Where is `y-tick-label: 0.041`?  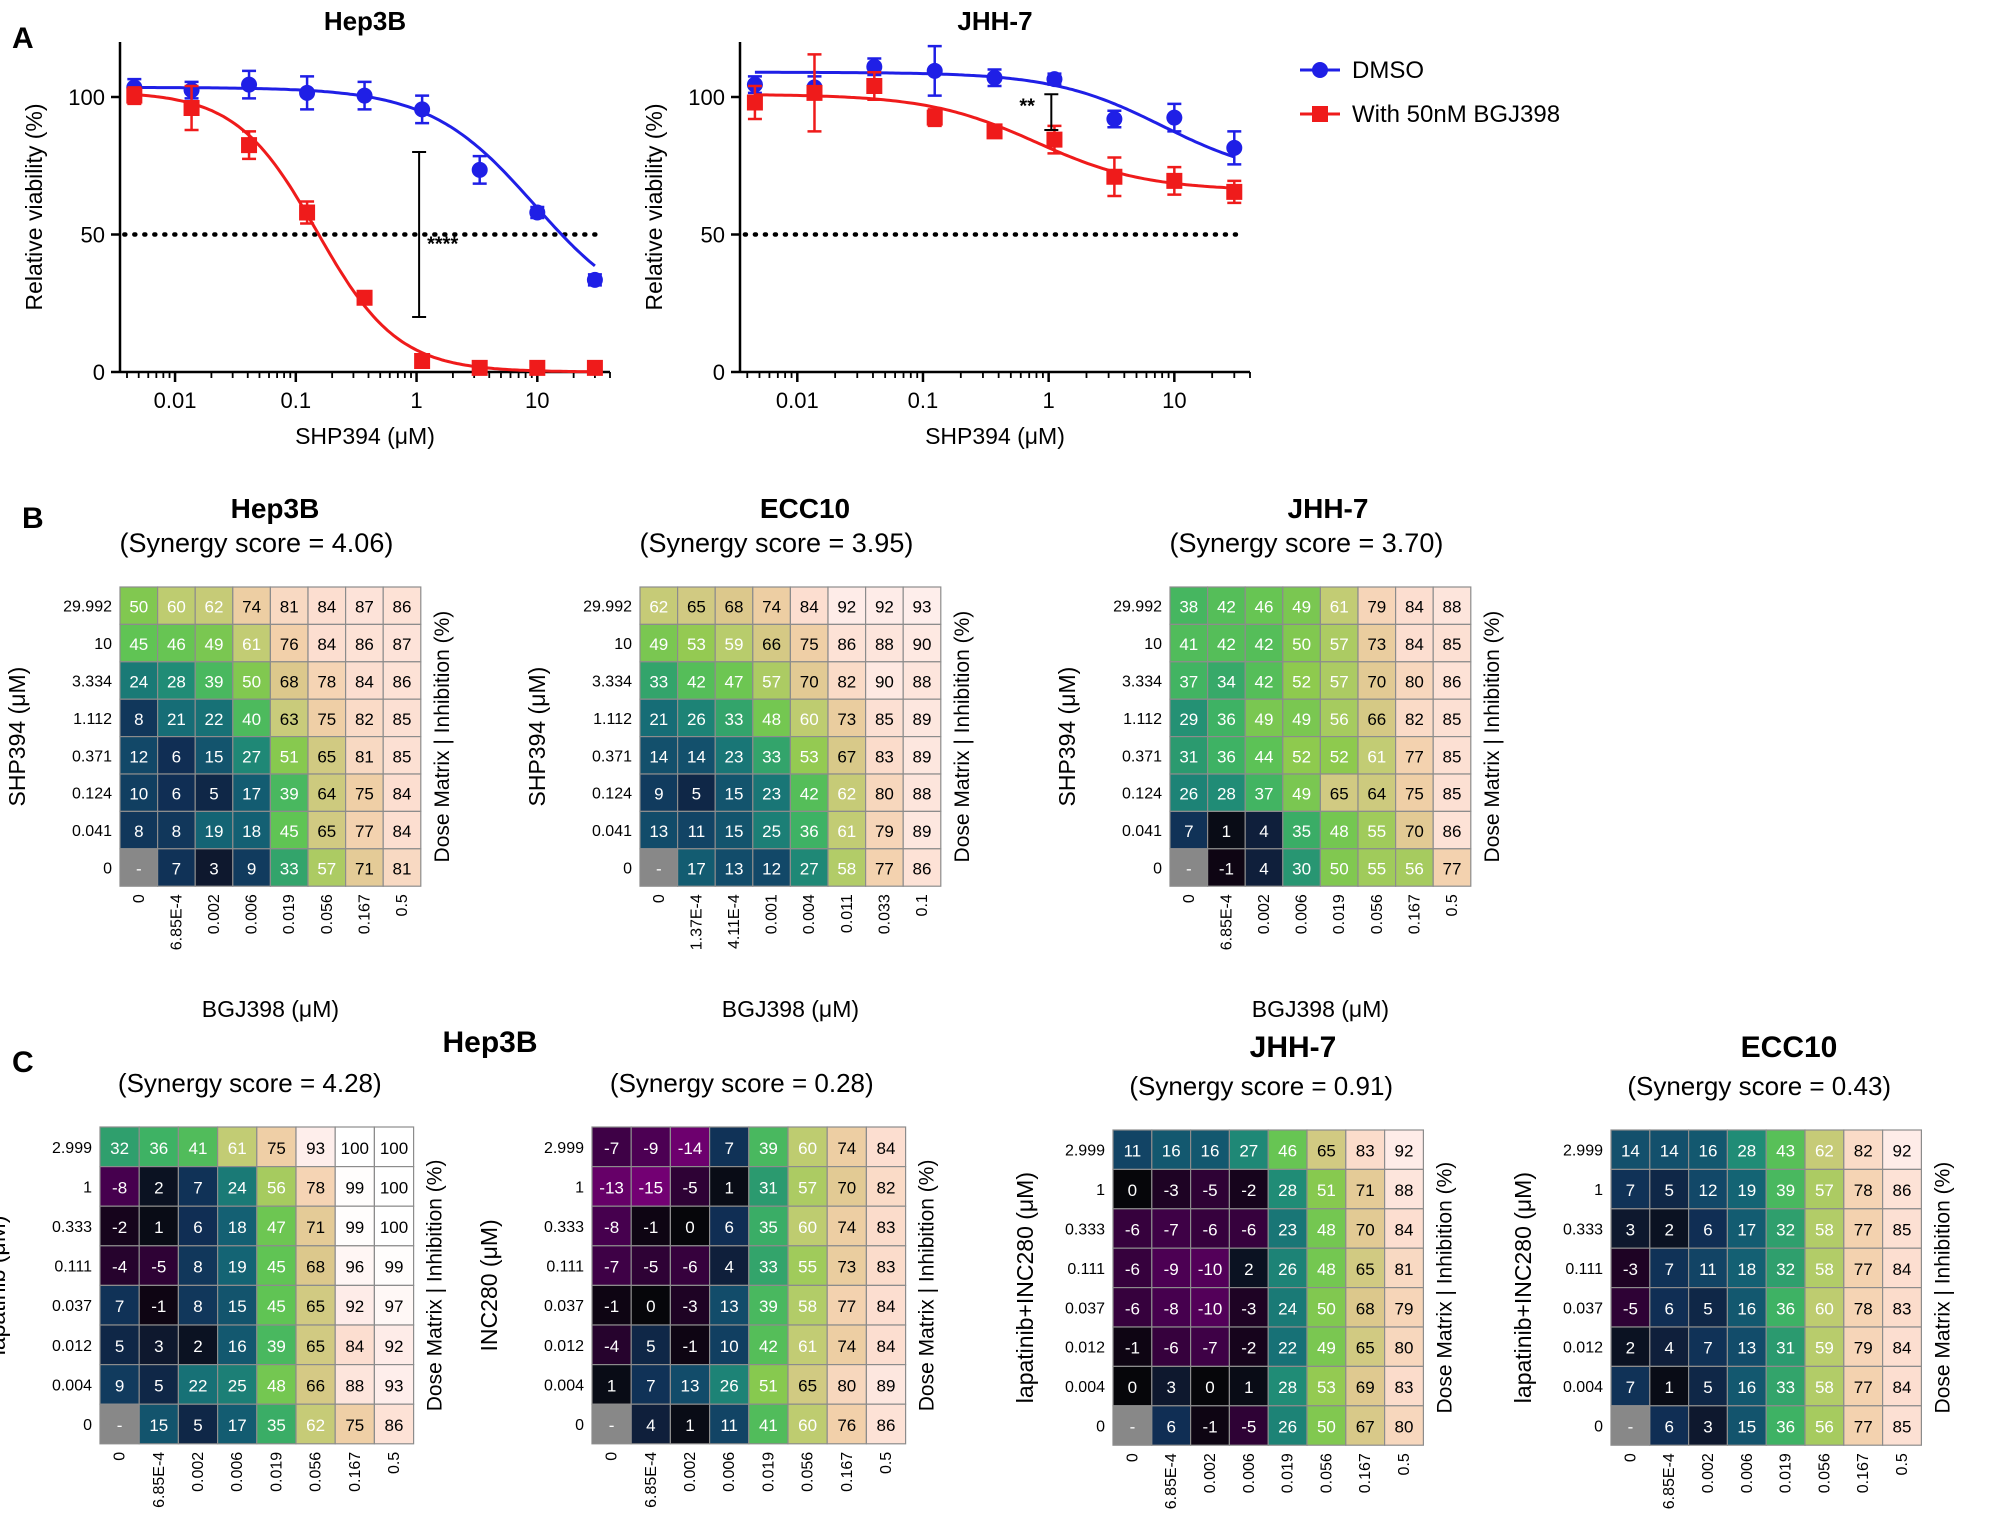
y-tick-label: 0.041 is located at coordinates (92, 831).